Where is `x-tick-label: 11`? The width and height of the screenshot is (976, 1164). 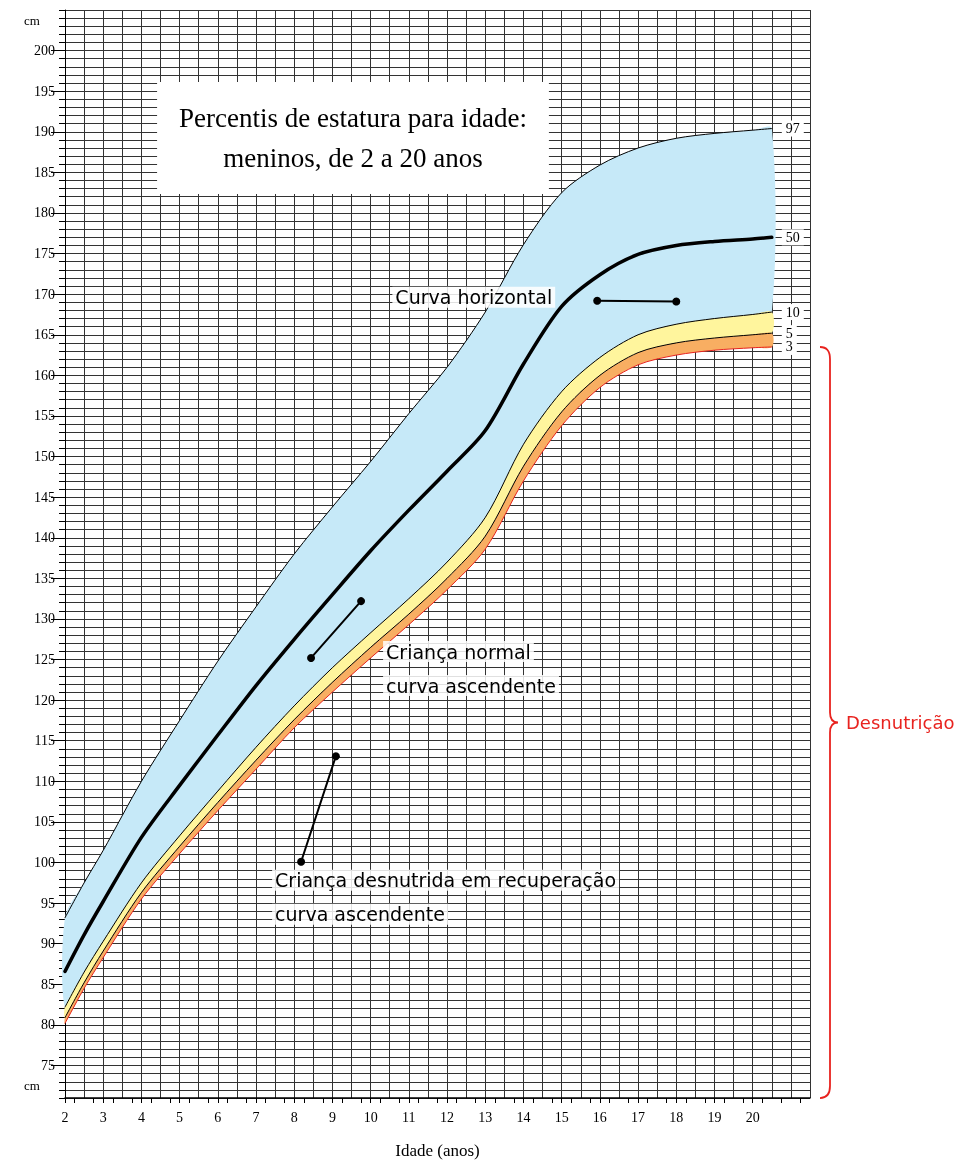
x-tick-label: 11 is located at coordinates (409, 1117).